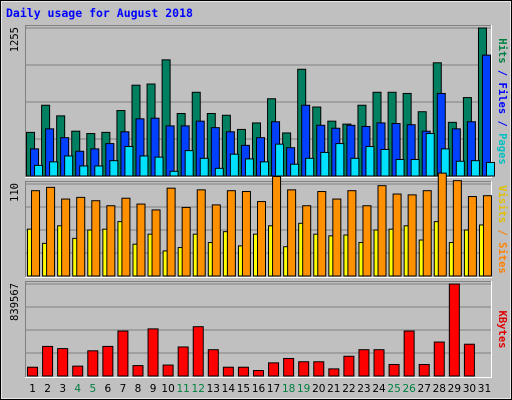 This screenshot has width=512, height=400. What do you see at coordinates (15, 39) in the screenshot?
I see `hits-max-label: 1255` at bounding box center [15, 39].